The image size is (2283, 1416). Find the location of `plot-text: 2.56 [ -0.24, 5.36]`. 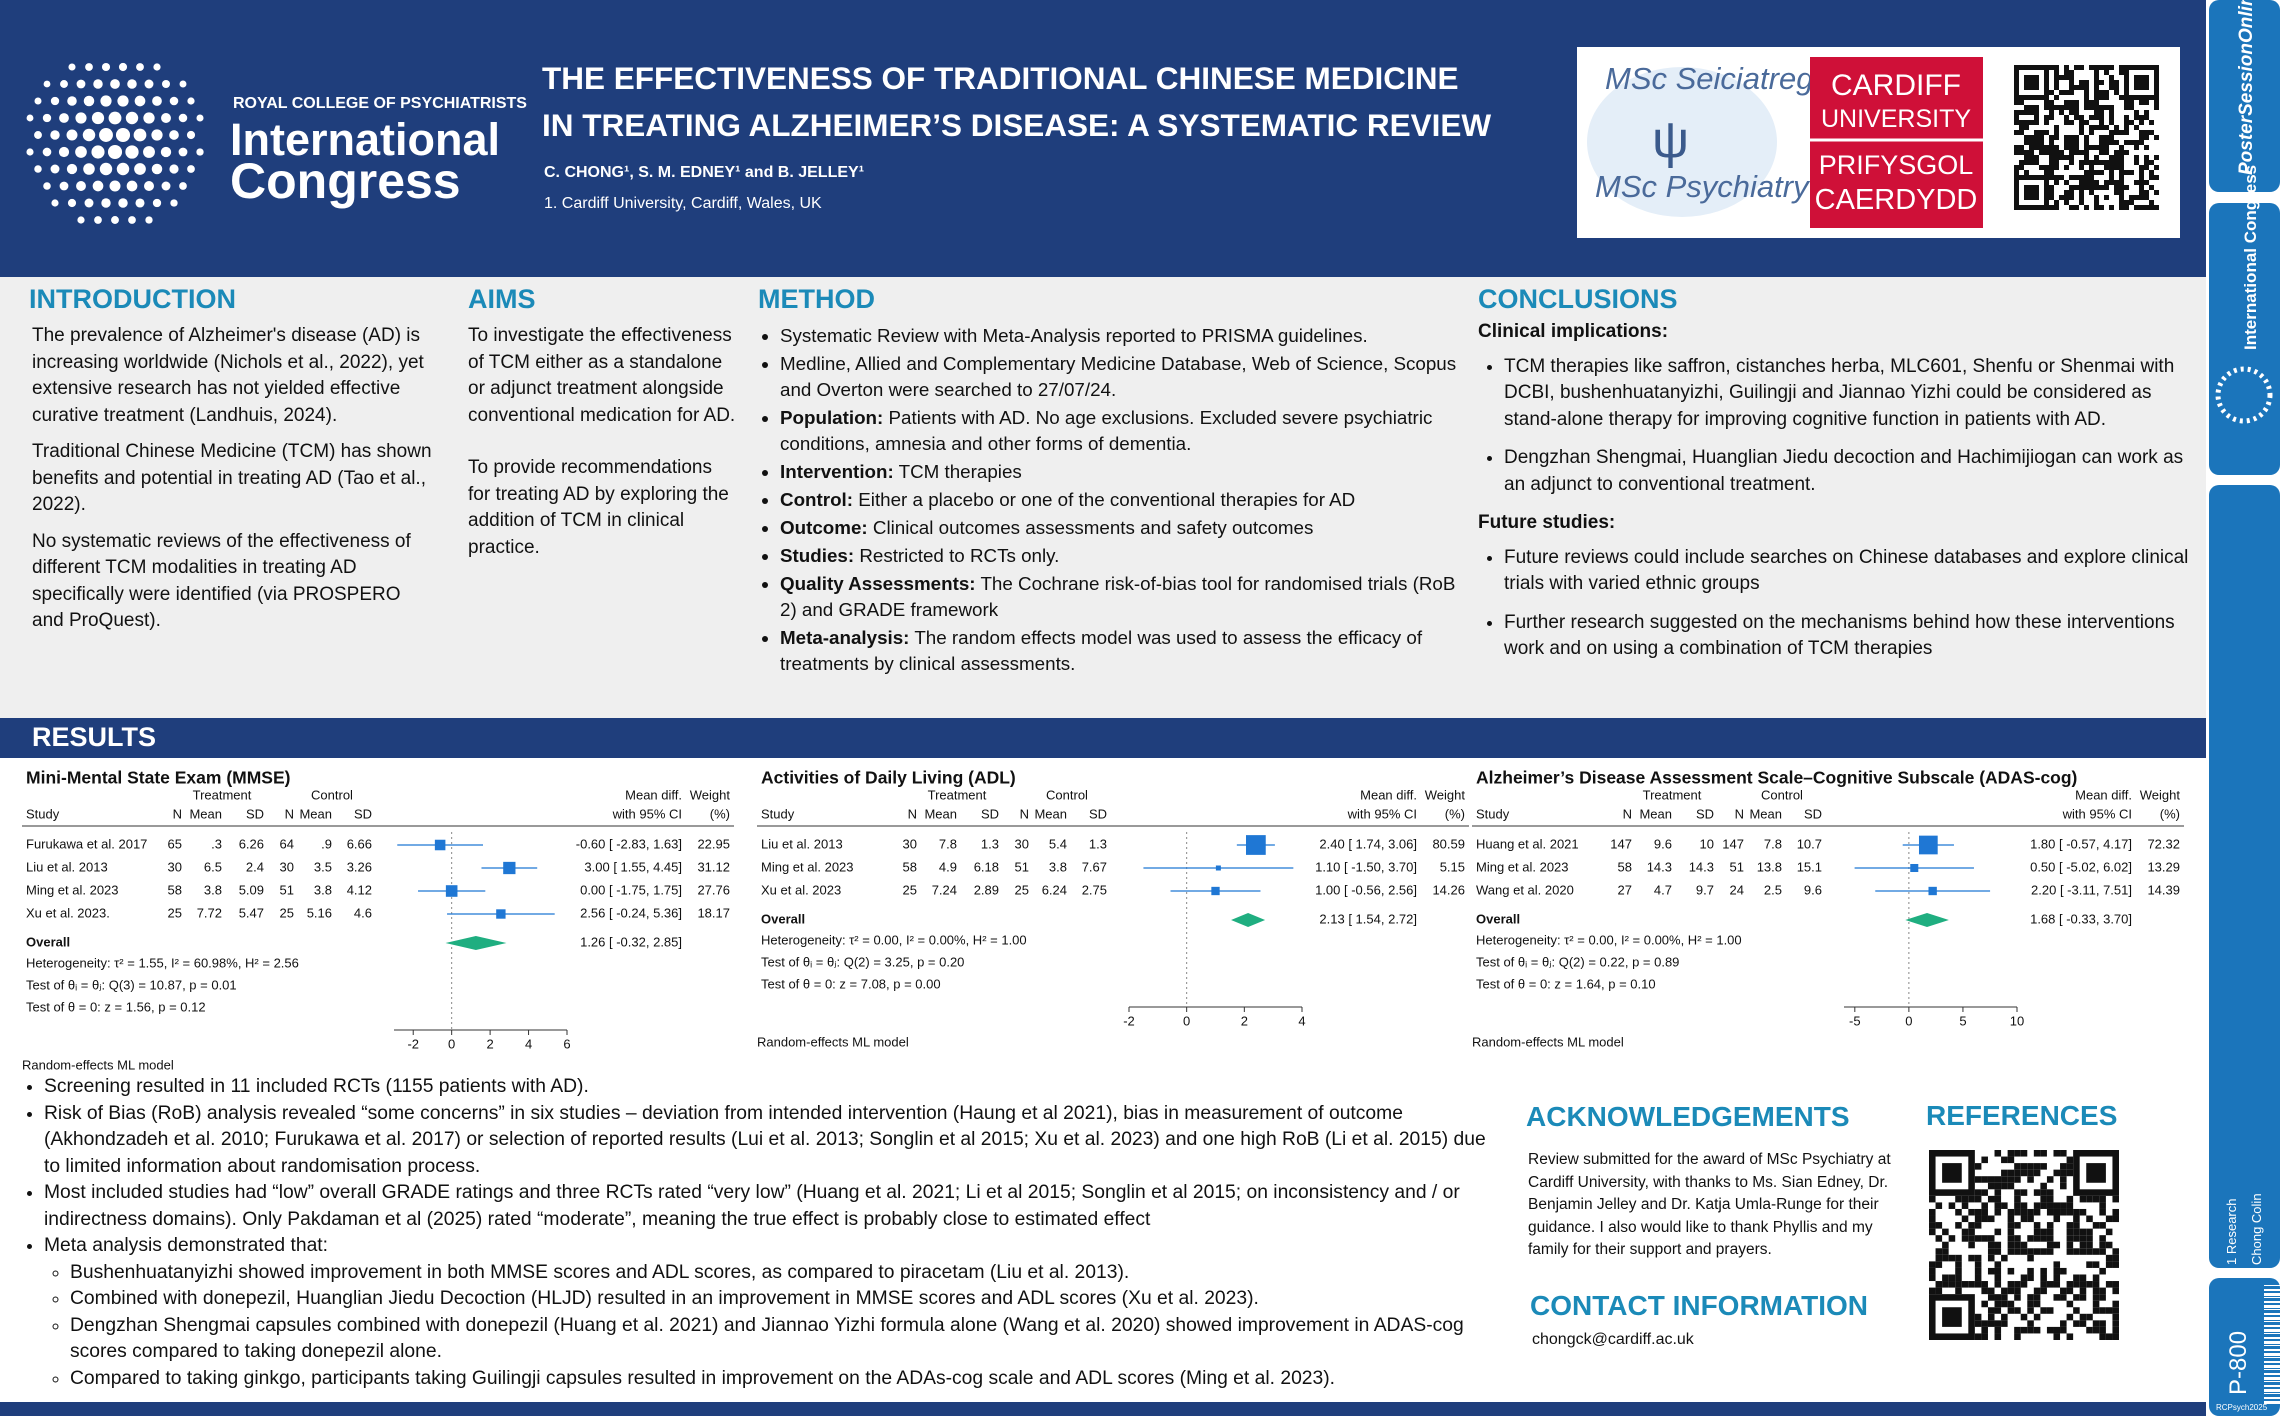

plot-text: 2.56 [ -0.24, 5.36] is located at coordinates (631, 912).